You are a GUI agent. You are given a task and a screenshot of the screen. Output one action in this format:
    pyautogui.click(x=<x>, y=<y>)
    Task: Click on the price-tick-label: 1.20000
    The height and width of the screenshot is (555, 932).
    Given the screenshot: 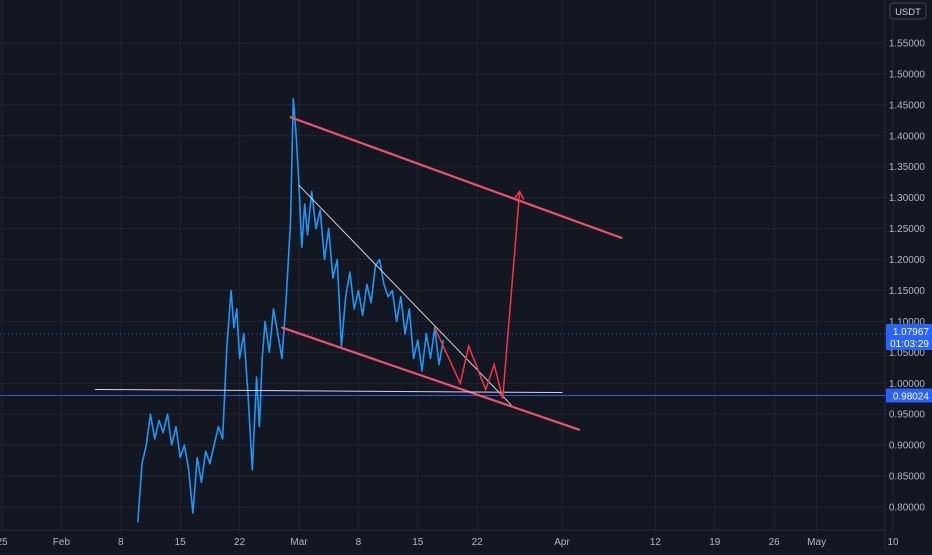 What is the action you would take?
    pyautogui.click(x=907, y=260)
    